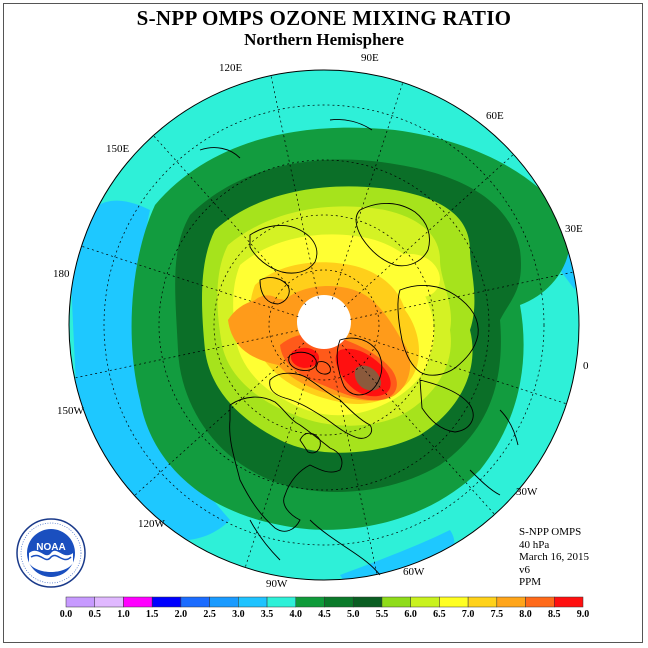 The image size is (648, 648). What do you see at coordinates (238, 614) in the screenshot?
I see `colorbar-tick-label: 3.0` at bounding box center [238, 614].